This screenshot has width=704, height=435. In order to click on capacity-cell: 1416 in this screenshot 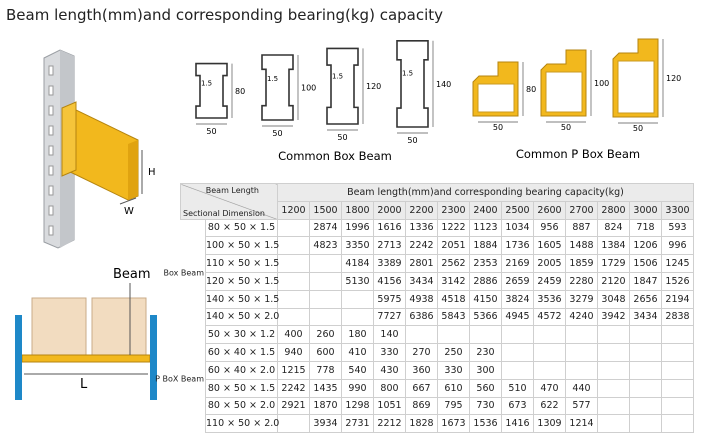, I will do `click(517, 424)`.